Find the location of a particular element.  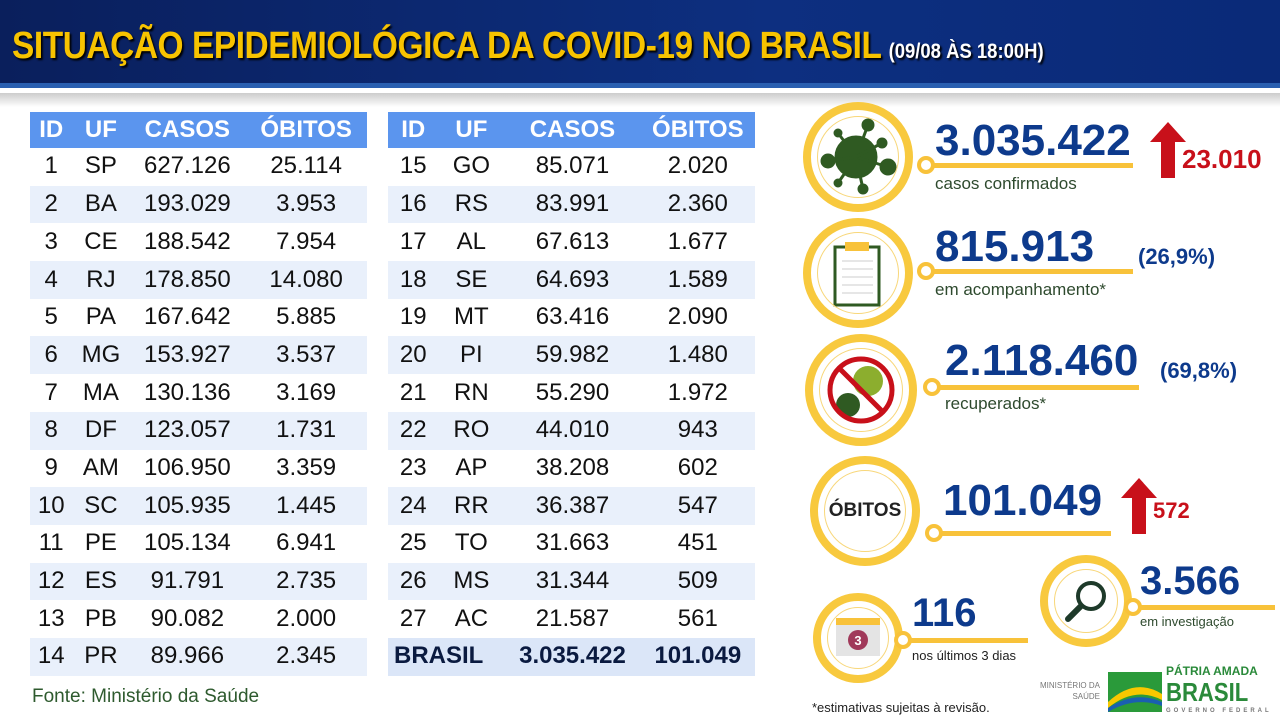

recovered-label: recuperados* is located at coordinates (996, 403).